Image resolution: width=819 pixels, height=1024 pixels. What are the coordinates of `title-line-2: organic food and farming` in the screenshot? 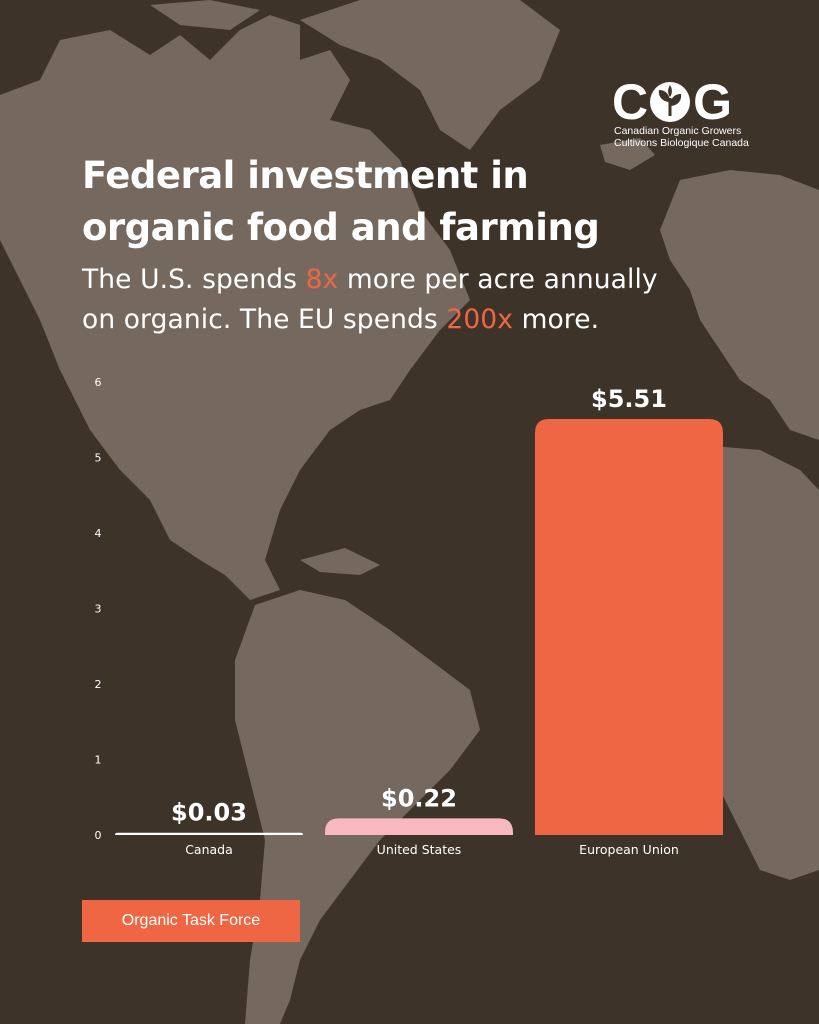 It's located at (341, 227).